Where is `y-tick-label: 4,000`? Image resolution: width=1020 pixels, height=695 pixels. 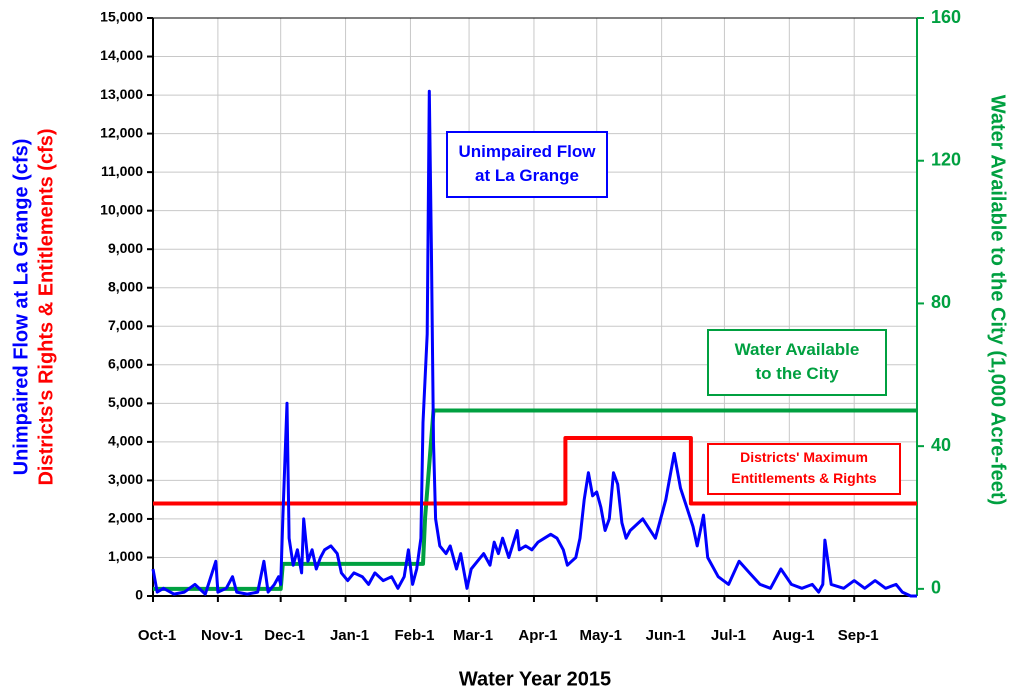 y-tick-label: 4,000 is located at coordinates (125, 441).